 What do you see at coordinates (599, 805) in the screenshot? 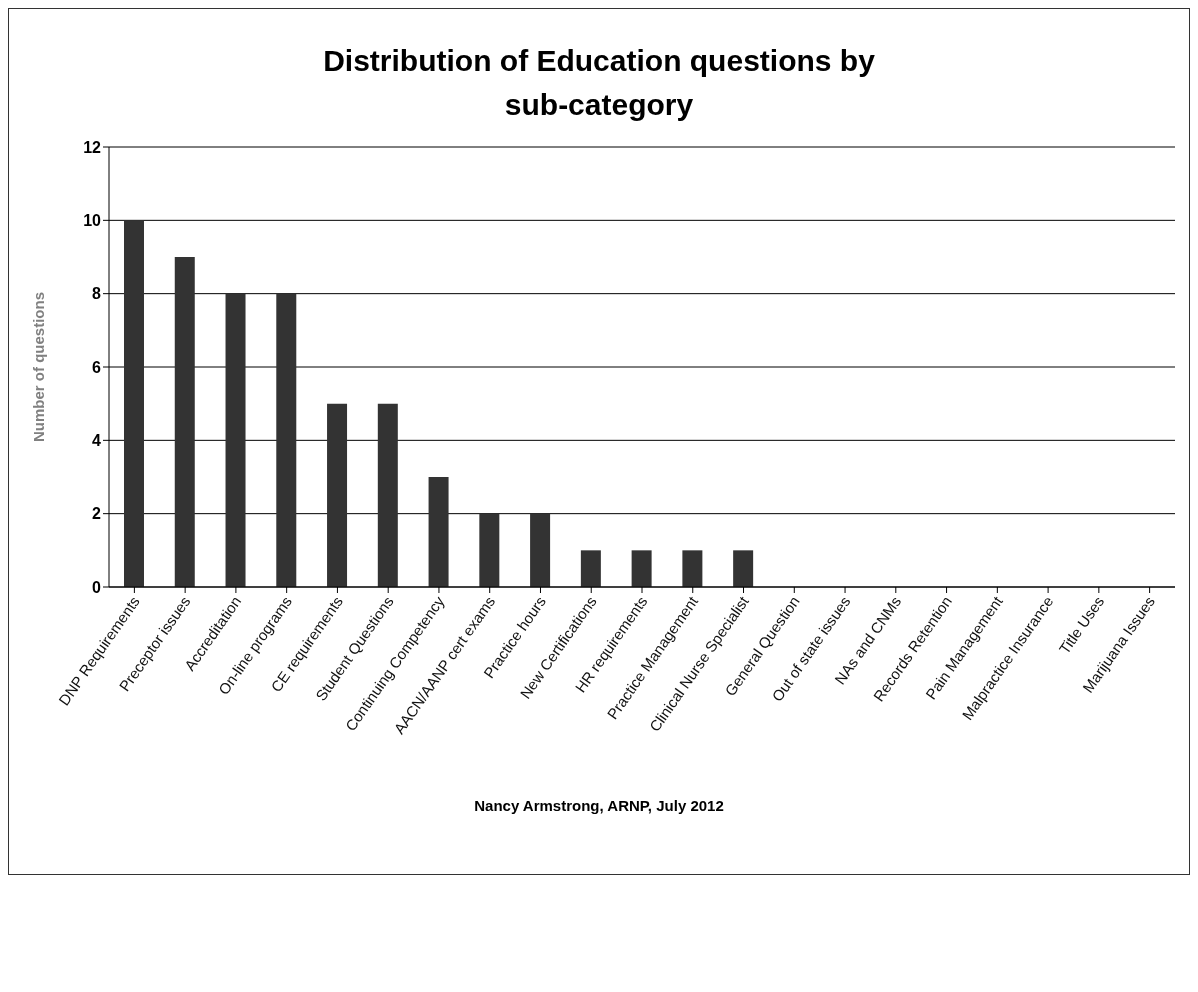
I see `text: Nancy Armstrong, ARNP, July 2012` at bounding box center [599, 805].